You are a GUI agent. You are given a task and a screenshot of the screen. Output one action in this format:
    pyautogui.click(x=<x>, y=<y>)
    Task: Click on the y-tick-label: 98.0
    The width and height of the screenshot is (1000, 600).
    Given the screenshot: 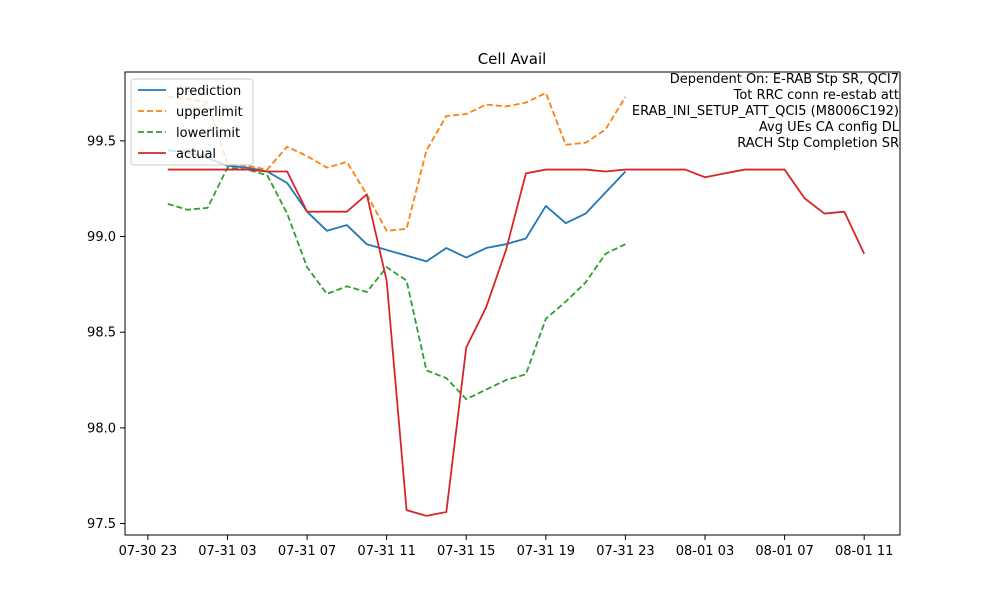 What is the action you would take?
    pyautogui.click(x=101, y=428)
    